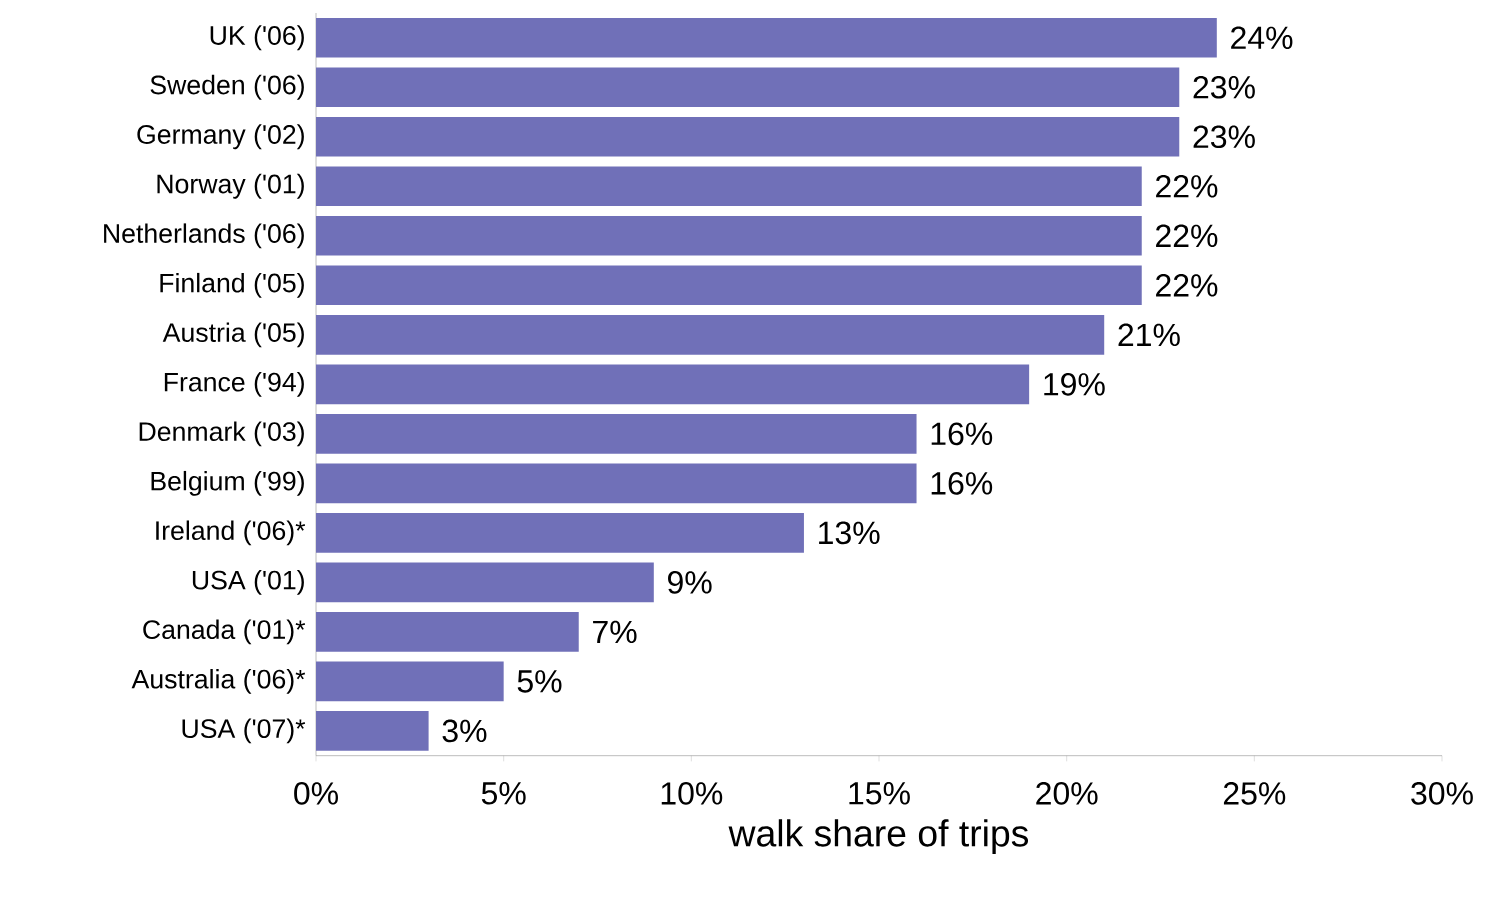  I want to click on x-tick-label: 25%, so click(1254, 793).